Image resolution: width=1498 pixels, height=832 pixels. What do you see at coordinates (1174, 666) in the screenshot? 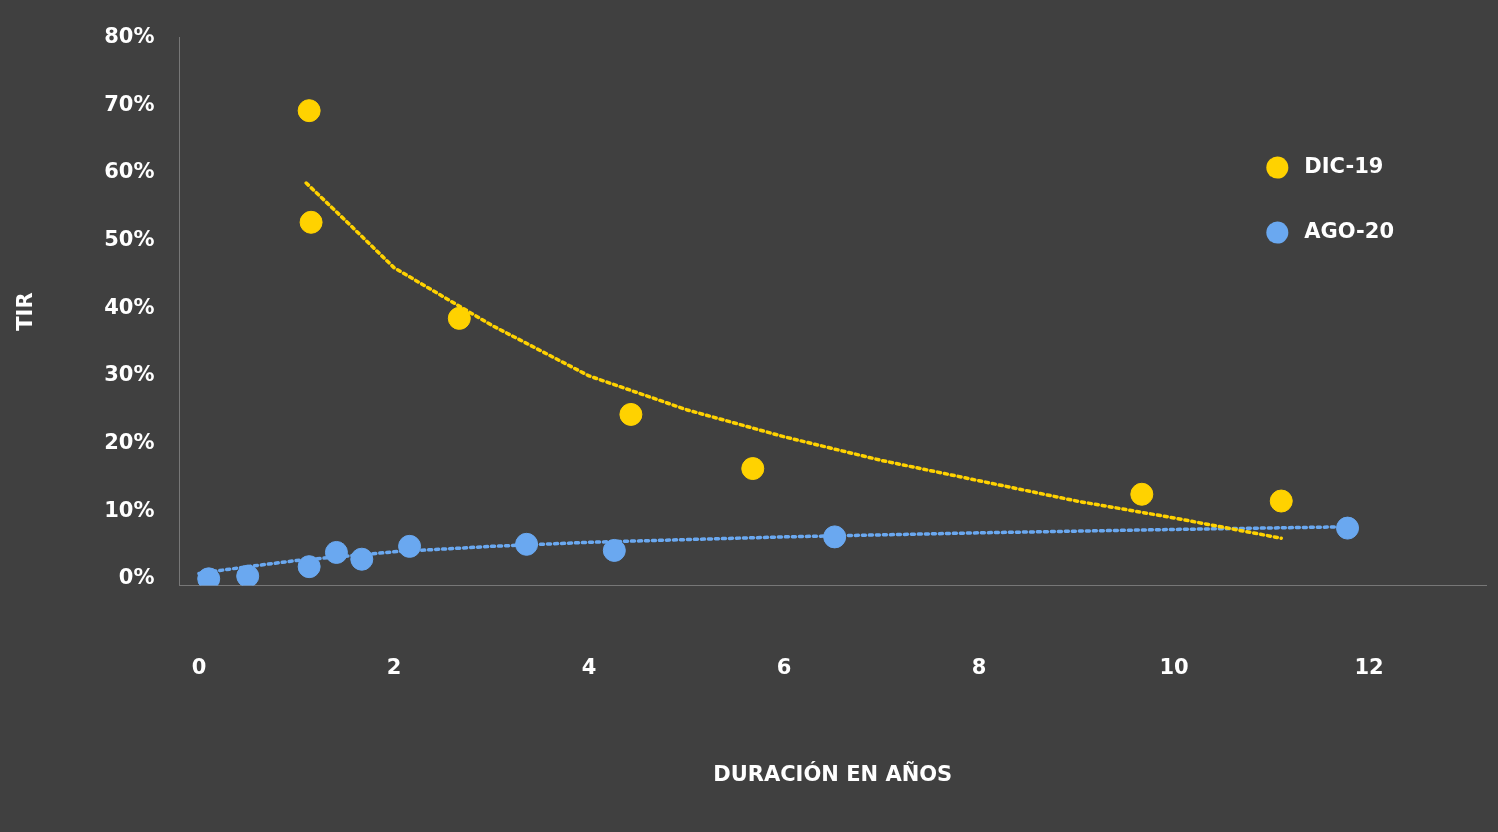
I see `x-tick-label: 10` at bounding box center [1174, 666].